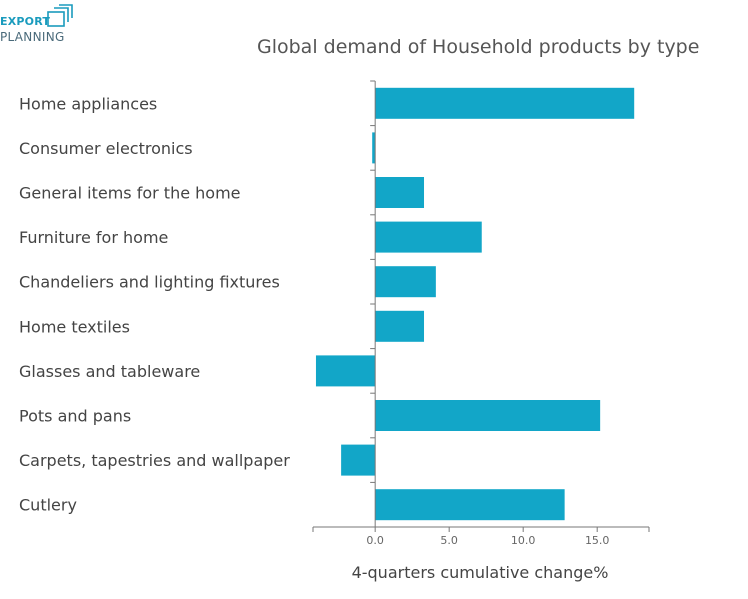  Describe the element at coordinates (32, 37) in the screenshot. I see `logo-line-2: PLANNING` at that location.